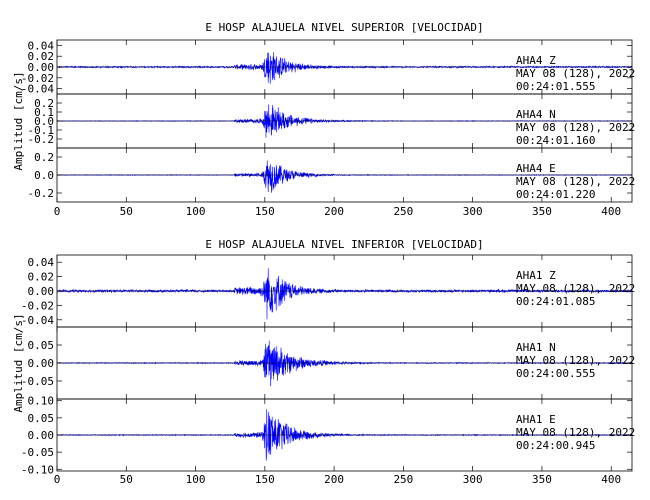 The height and width of the screenshot is (500, 650). I want to click on station-component-label: AHA1 E, so click(536, 419).